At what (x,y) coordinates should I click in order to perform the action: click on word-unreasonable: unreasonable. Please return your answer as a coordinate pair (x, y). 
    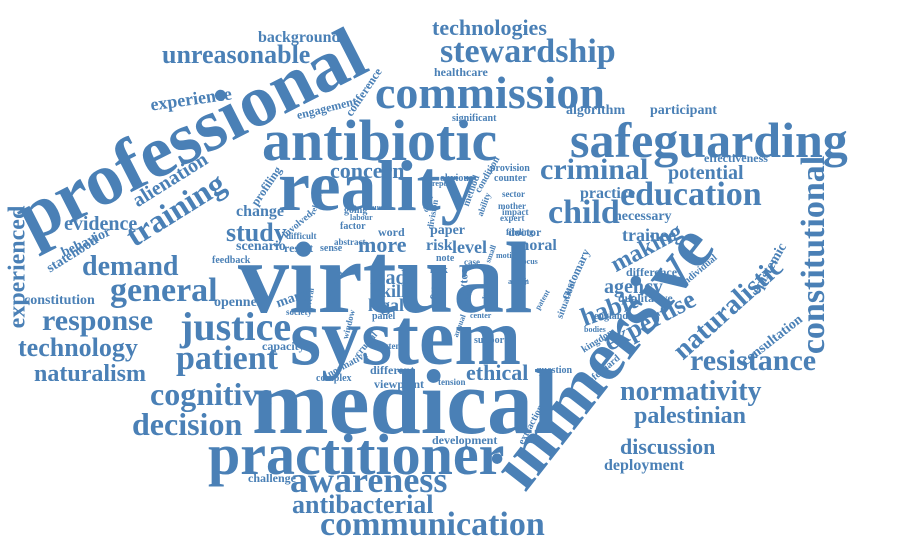
    Looking at the image, I should click on (236, 54).